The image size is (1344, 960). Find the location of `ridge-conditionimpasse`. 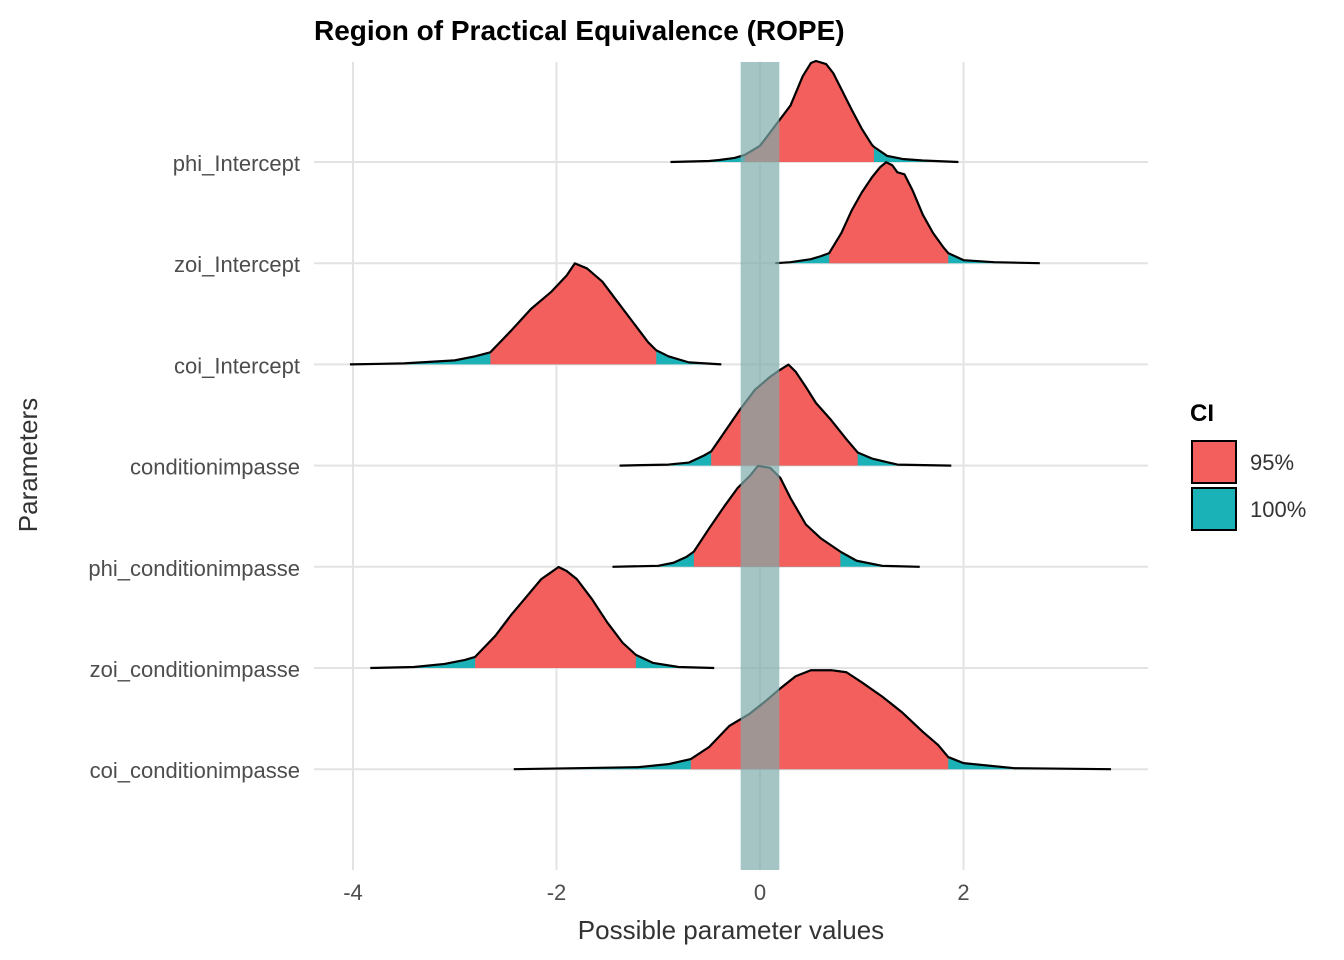

ridge-conditionimpasse is located at coordinates (785, 415).